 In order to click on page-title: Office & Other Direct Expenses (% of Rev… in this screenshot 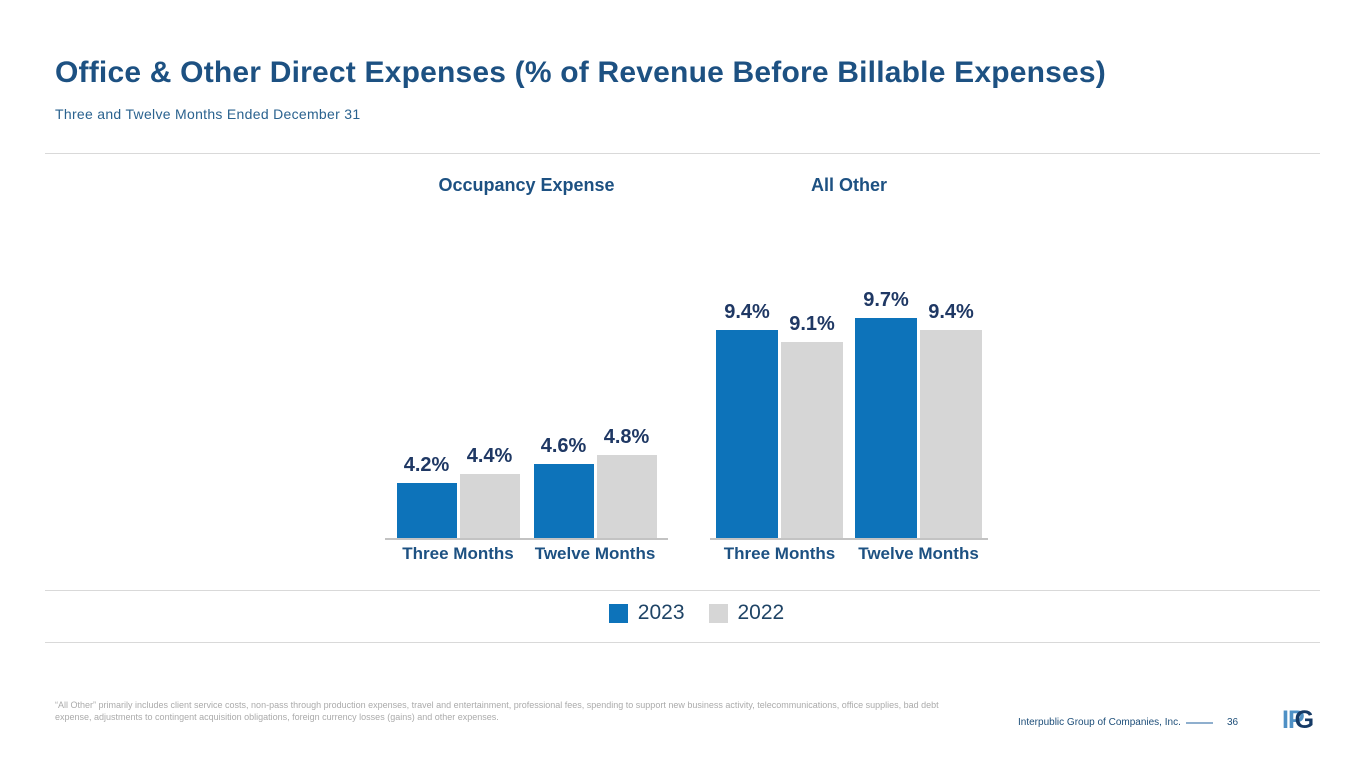, I will do `click(580, 72)`.